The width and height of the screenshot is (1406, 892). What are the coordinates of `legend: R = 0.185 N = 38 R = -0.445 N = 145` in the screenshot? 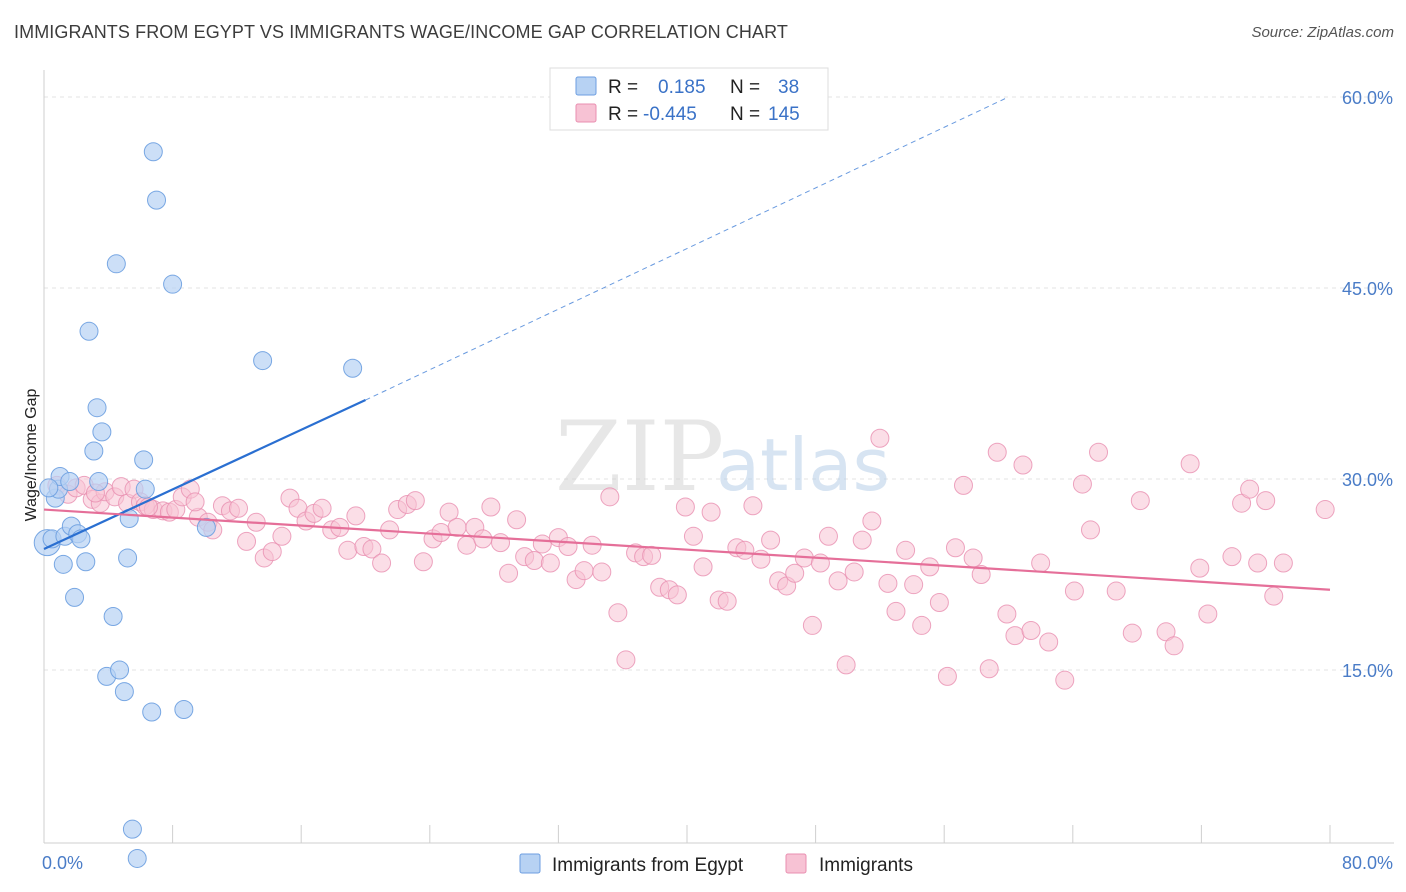 It's located at (689, 99).